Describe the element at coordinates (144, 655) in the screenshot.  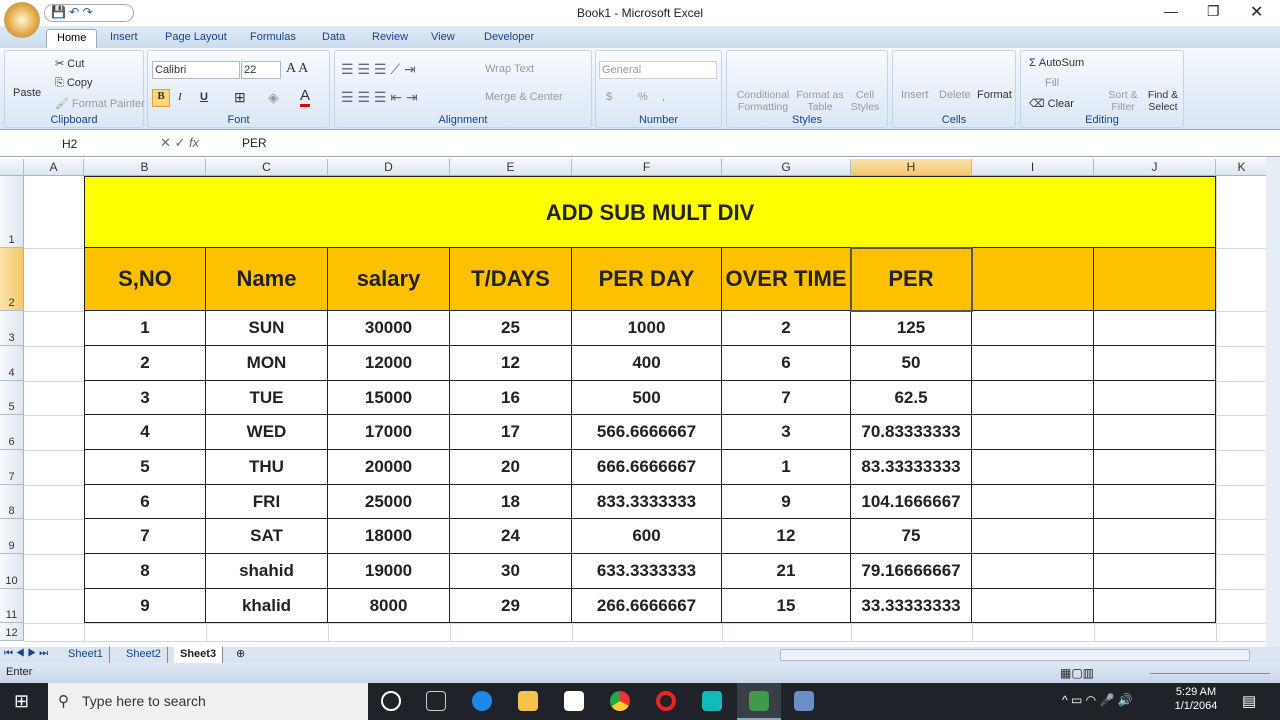
I see `sheet-tab-sheet2: Sheet2` at that location.